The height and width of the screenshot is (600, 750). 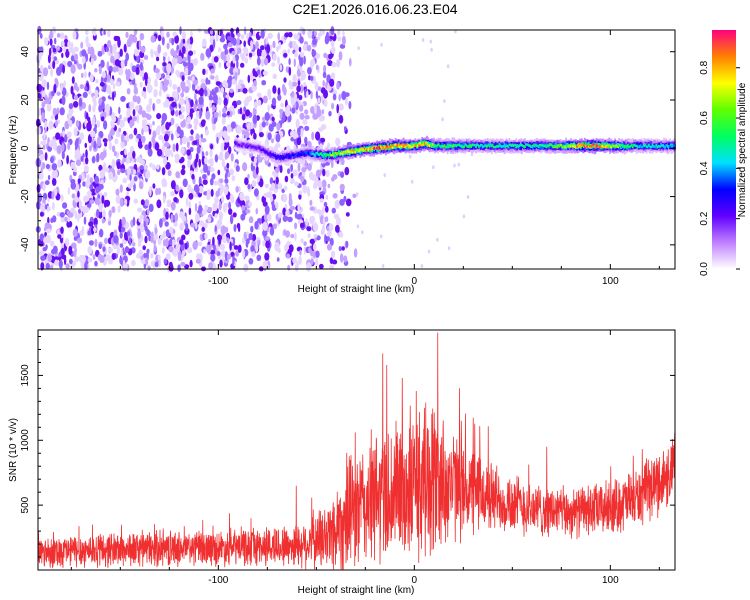 I want to click on colorbar-tick-label: 0.6, so click(x=704, y=118).